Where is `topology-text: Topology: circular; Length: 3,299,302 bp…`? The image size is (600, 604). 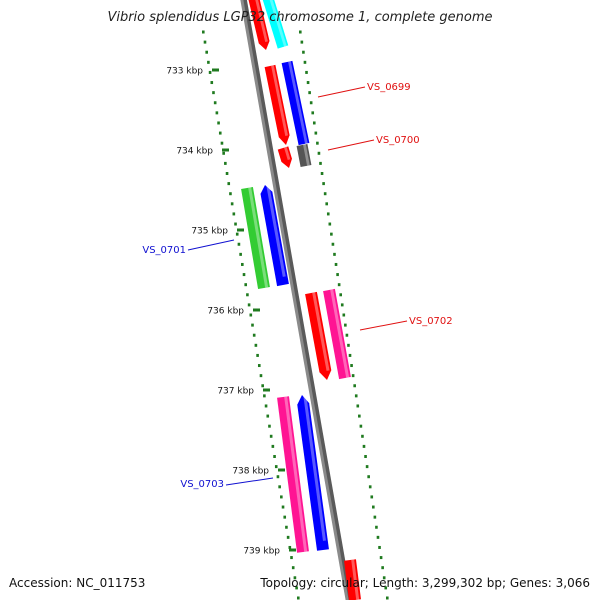 topology-text: Topology: circular; Length: 3,299,302 bp… is located at coordinates (425, 583).